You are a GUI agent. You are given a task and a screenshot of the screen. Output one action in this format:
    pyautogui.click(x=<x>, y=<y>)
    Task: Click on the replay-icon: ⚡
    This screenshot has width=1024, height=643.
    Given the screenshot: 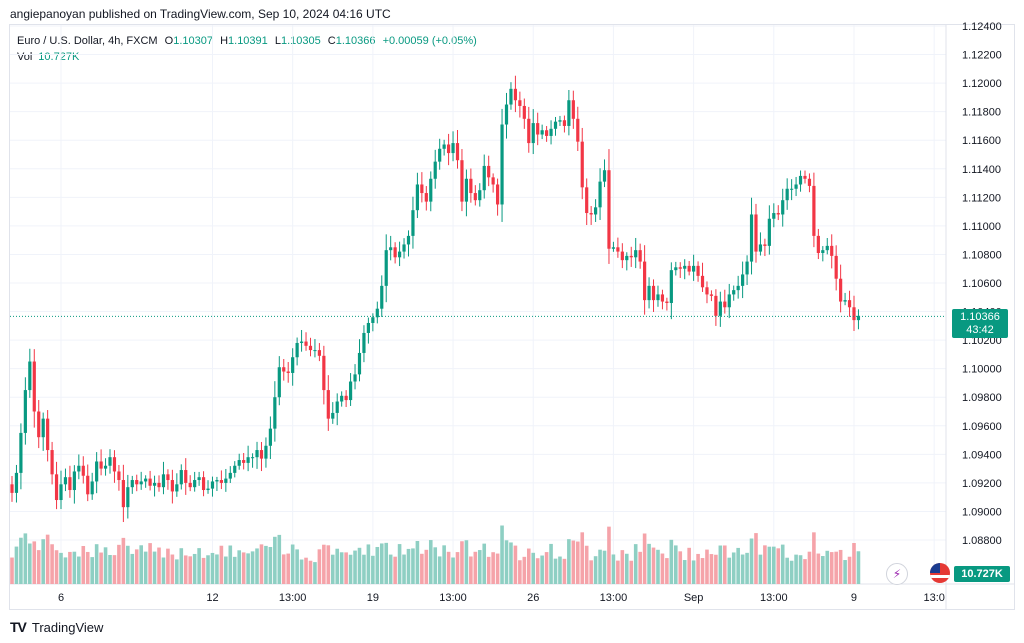 What is the action you would take?
    pyautogui.click(x=897, y=574)
    